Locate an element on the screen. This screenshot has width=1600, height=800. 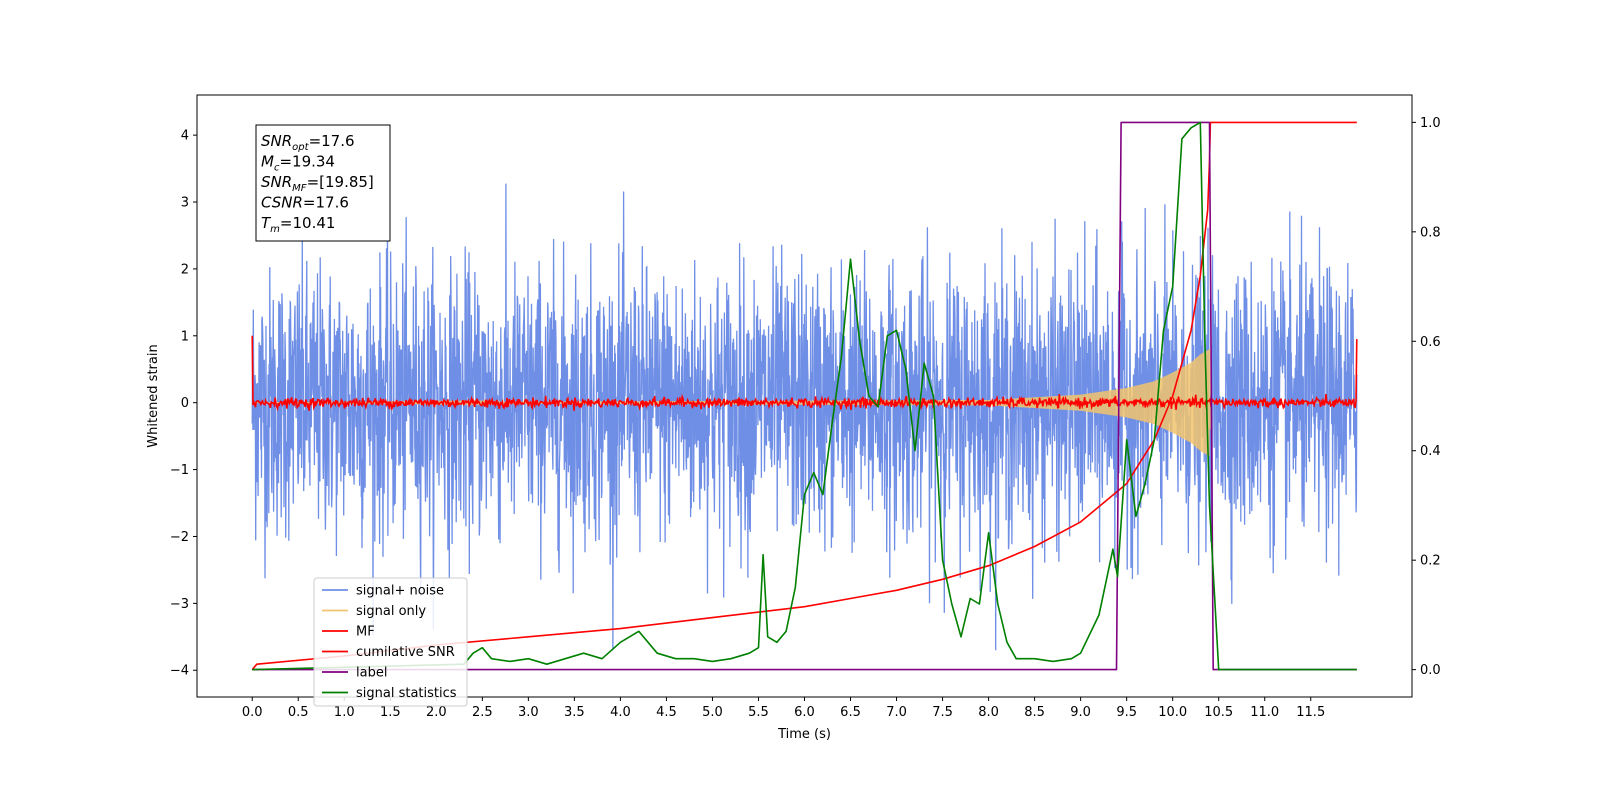
x-tick-label: 9.5 is located at coordinates (1126, 712).